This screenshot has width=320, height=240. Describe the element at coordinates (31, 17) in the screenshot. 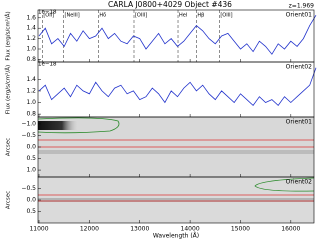

I see `y-tick-label: 1.6` at that location.